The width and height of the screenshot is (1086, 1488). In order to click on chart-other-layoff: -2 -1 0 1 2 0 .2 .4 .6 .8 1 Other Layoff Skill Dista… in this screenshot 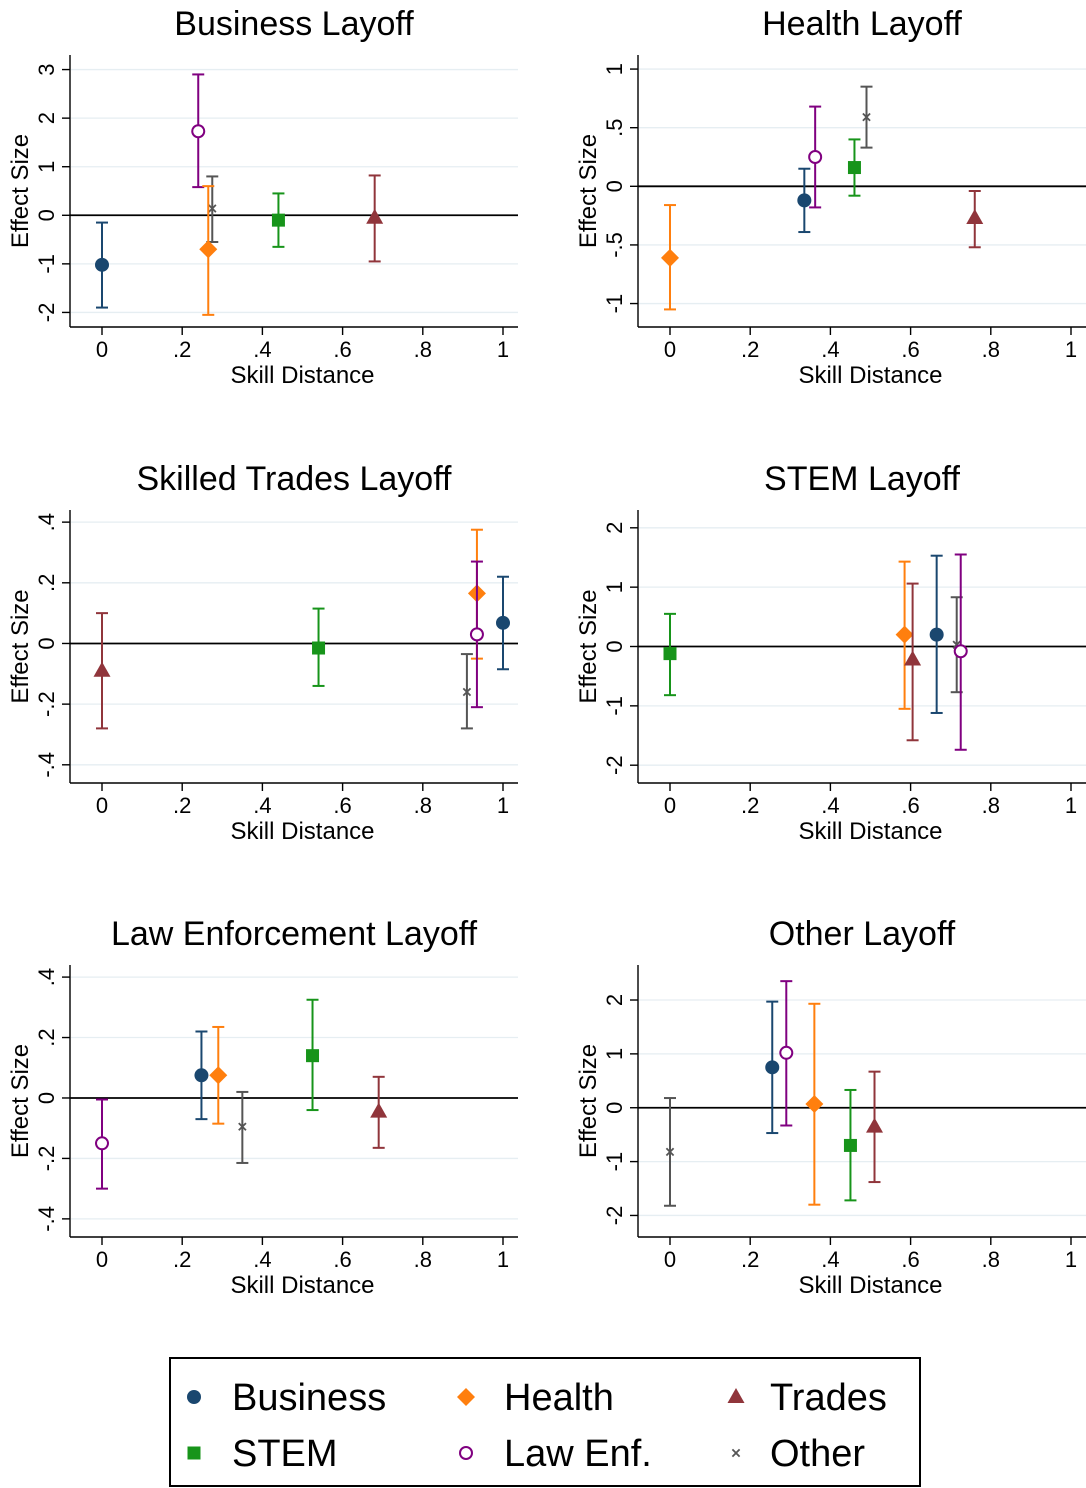, I will do `click(830, 1107)`.